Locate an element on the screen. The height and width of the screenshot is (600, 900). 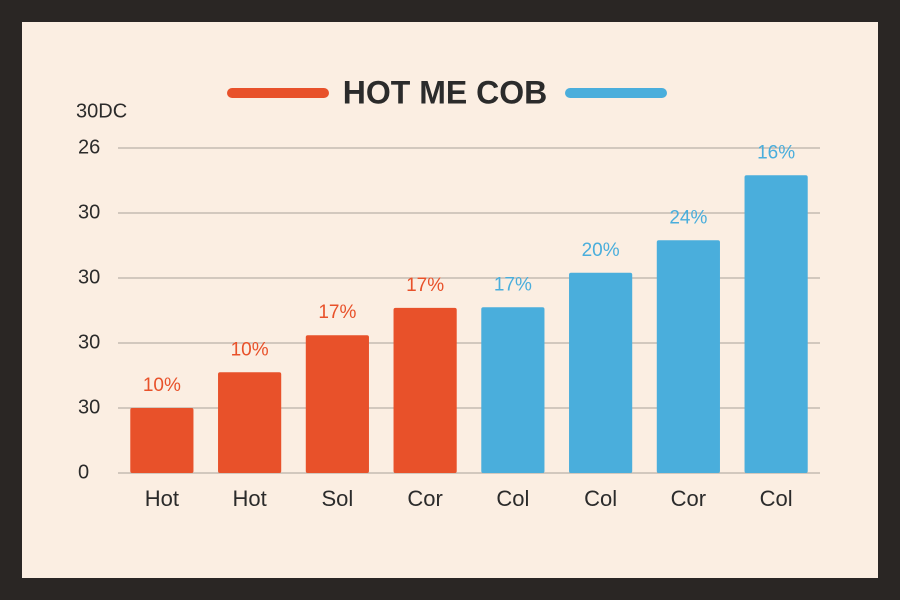
bar-annotation: 16% is located at coordinates (776, 152).